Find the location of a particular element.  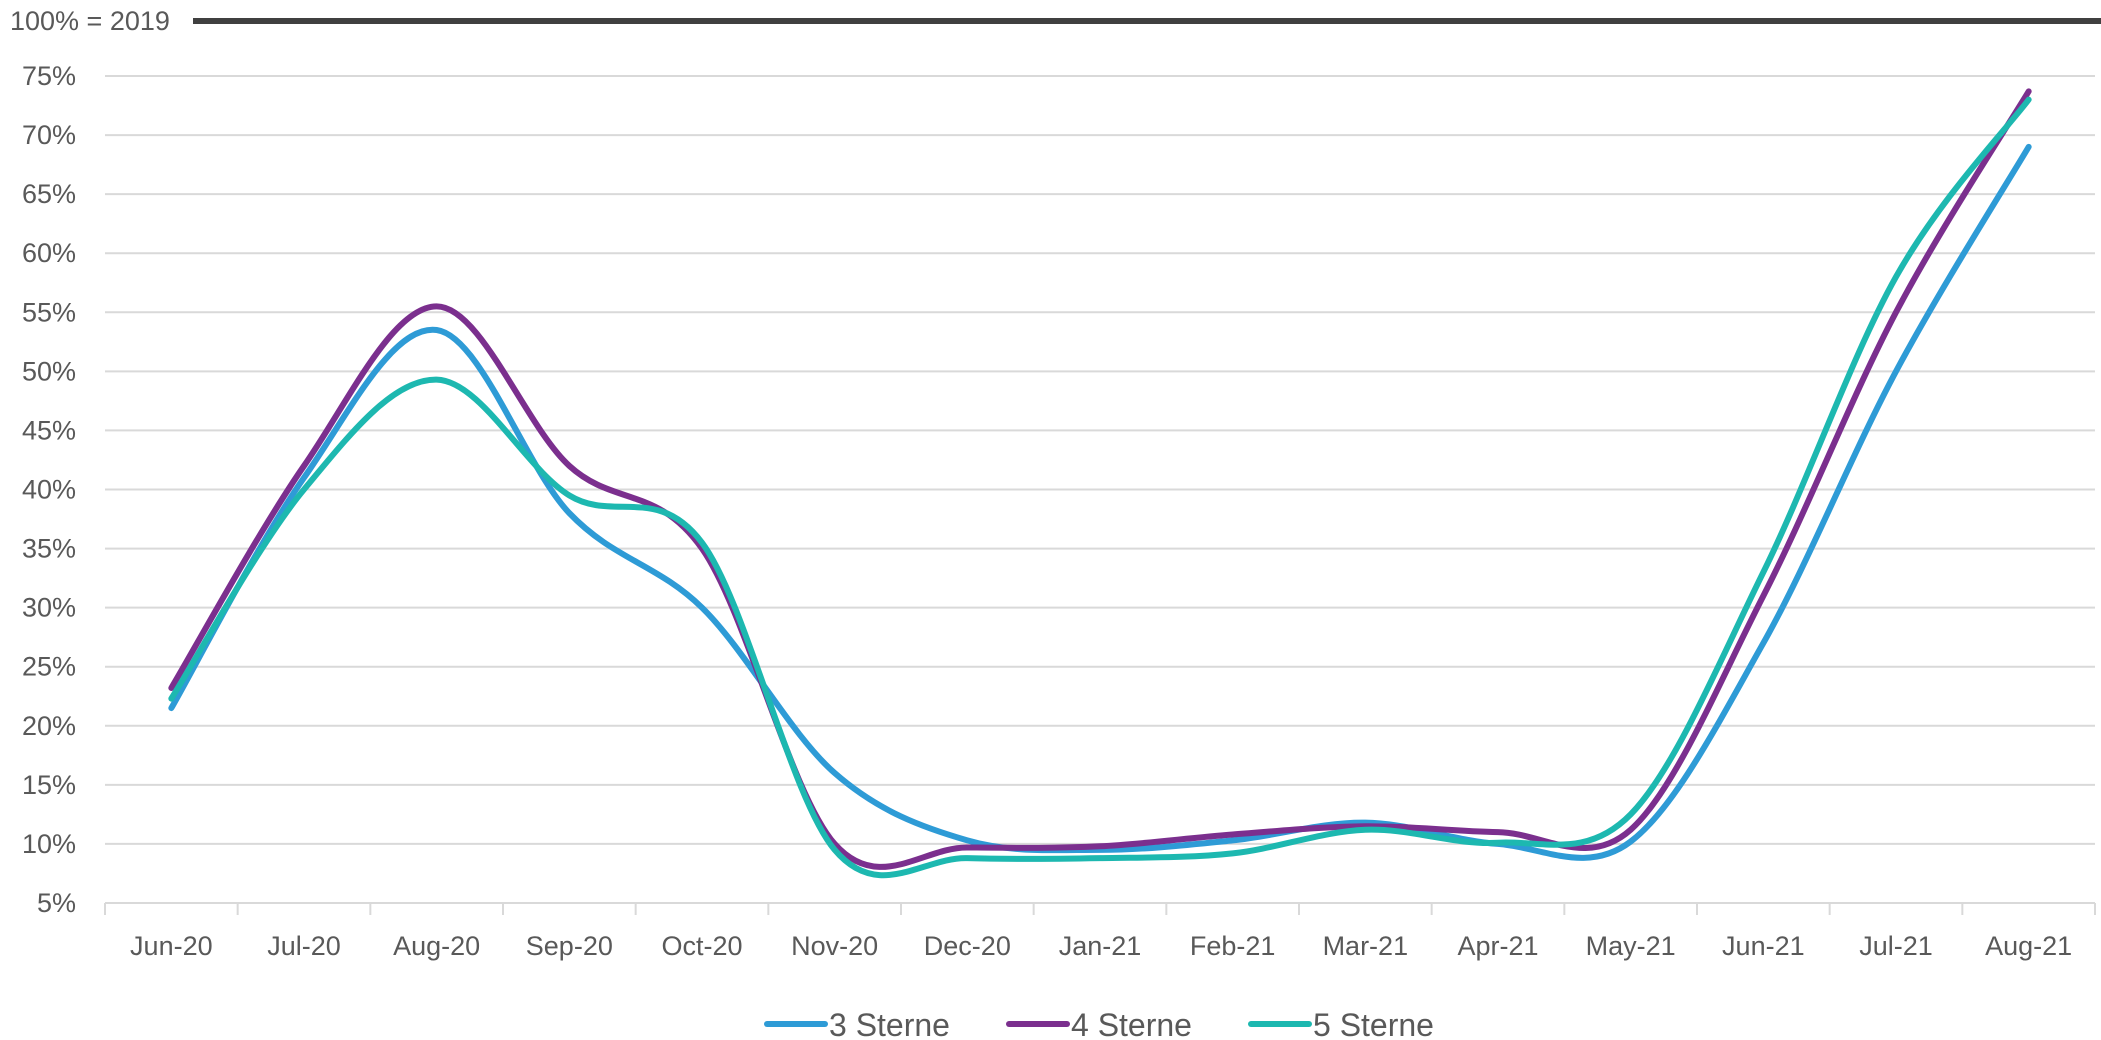

legend-item-3-sterne: 3 Sterne is located at coordinates (857, 1023).